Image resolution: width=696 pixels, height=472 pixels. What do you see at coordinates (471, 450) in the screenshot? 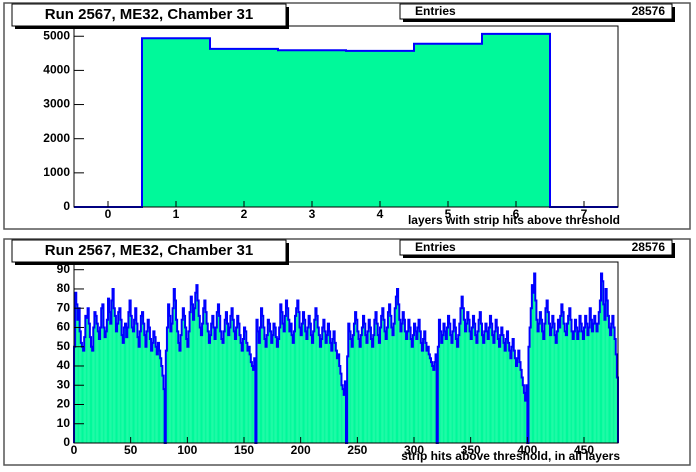
I see `x-tick-label: 350` at bounding box center [471, 450].